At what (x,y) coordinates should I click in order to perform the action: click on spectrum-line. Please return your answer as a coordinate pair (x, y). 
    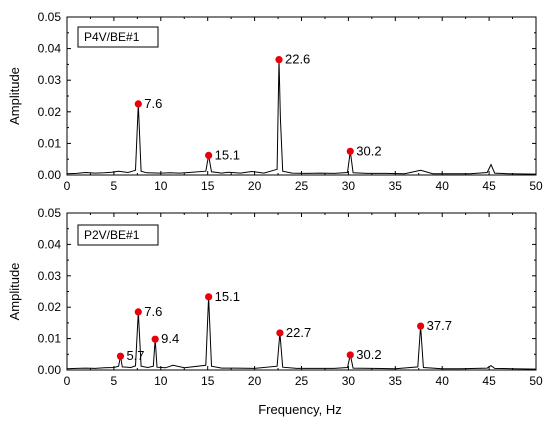
    Looking at the image, I should click on (301, 333).